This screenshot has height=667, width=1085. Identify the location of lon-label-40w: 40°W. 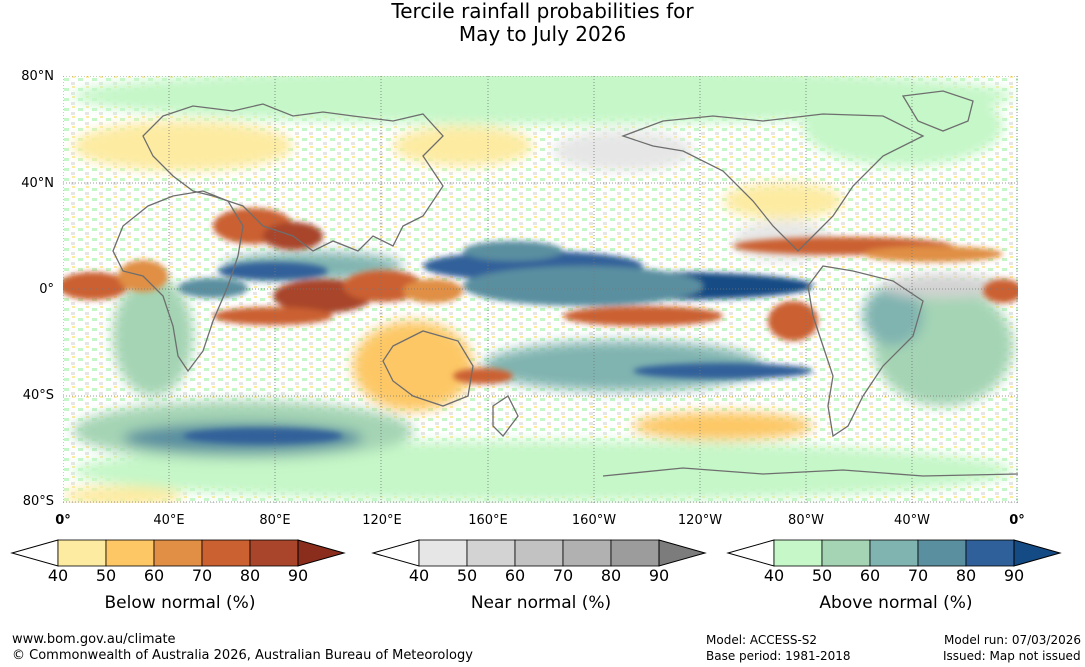
(912, 520).